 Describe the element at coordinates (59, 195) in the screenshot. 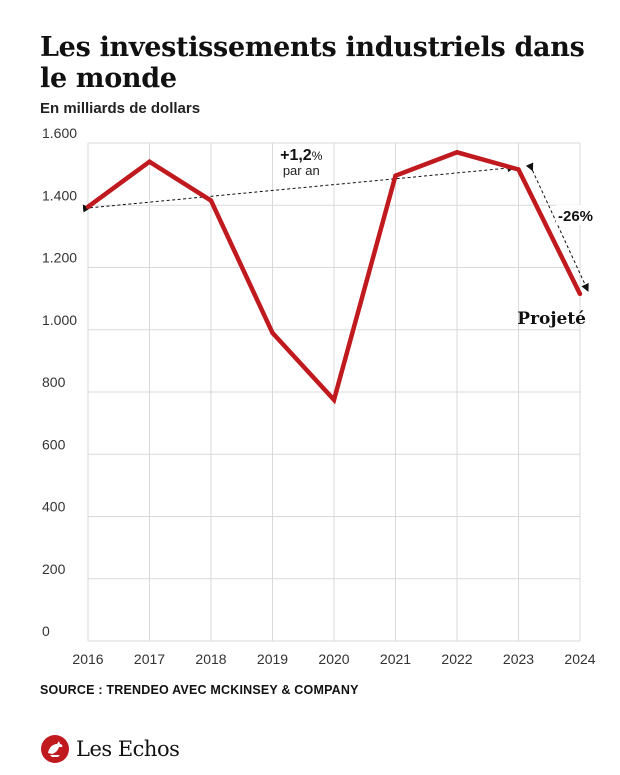

I see `y-tick-label: 1.400` at that location.